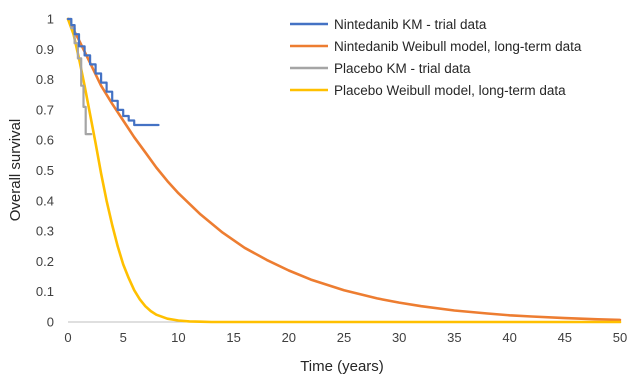 This screenshot has width=629, height=377. Describe the element at coordinates (67, 337) in the screenshot. I see `x-tick-label: 0` at that location.